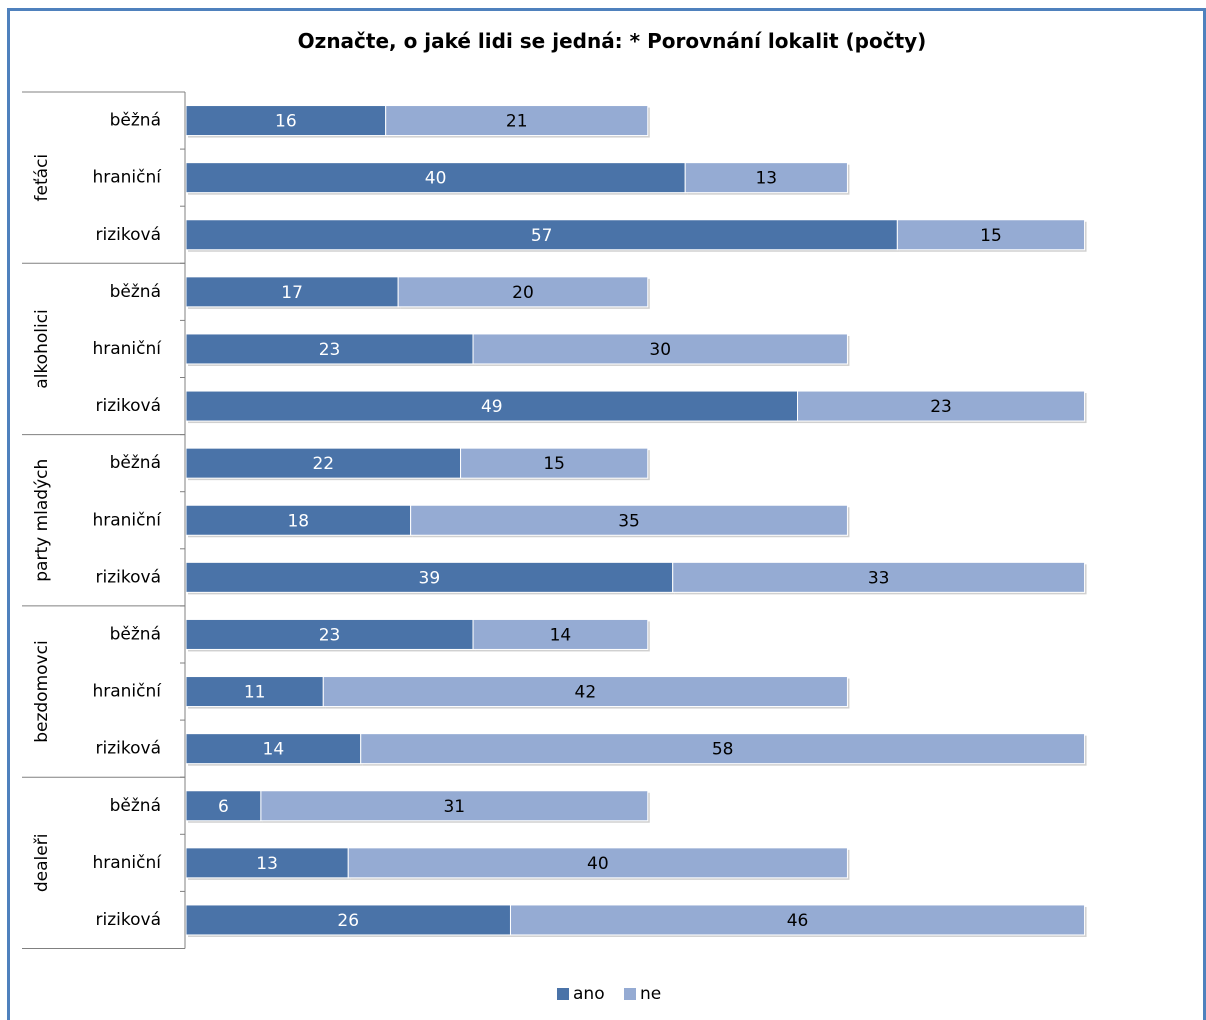 The width and height of the screenshot is (1206, 1020). What do you see at coordinates (42, 691) in the screenshot?
I see `group-label: bezdomovci` at bounding box center [42, 691].